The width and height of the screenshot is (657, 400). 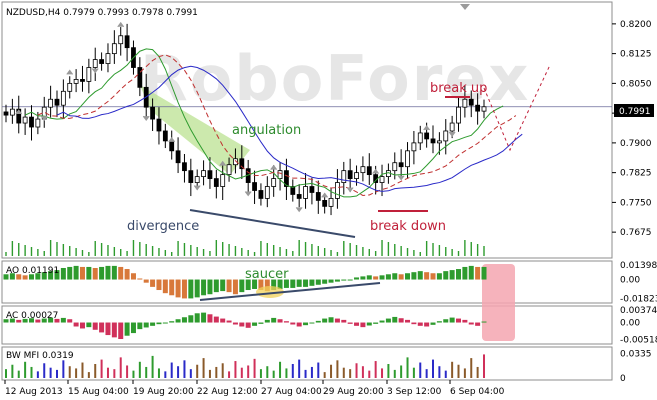 I want to click on ac-histogram: 0.00374 0.00 -0.00518, so click(x=330, y=326).